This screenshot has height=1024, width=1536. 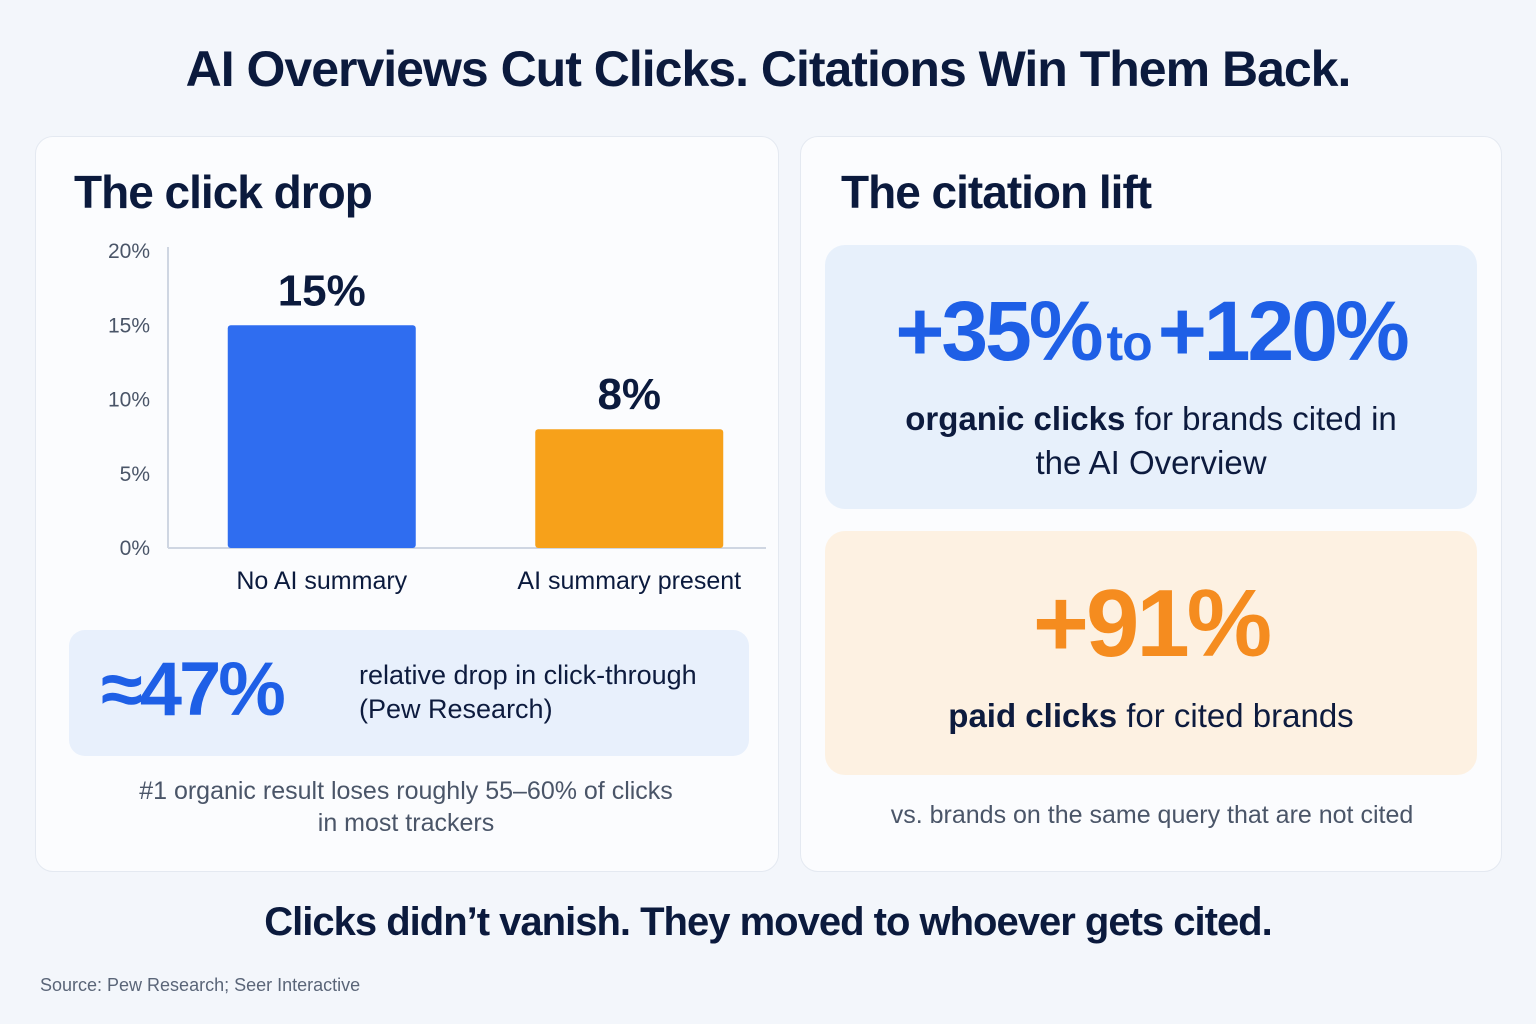 What do you see at coordinates (192, 689) in the screenshot?
I see `relative-drop-value: ≈47%` at bounding box center [192, 689].